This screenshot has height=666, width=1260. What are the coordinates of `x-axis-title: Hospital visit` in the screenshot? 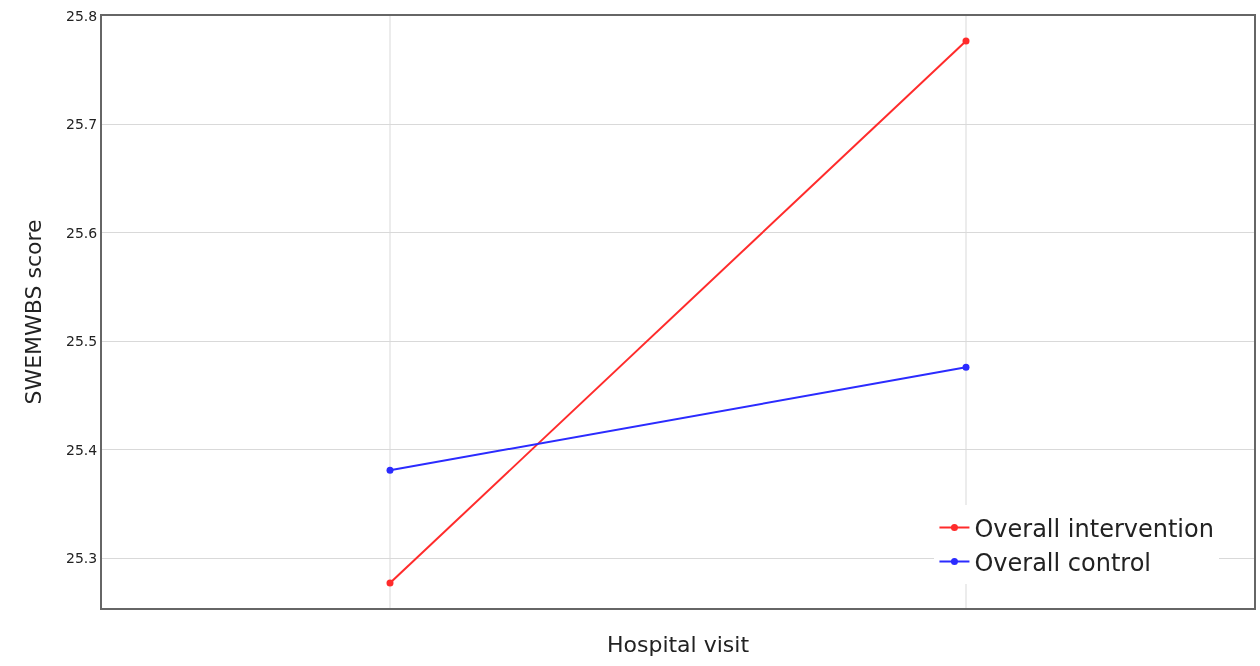 It's located at (678, 645).